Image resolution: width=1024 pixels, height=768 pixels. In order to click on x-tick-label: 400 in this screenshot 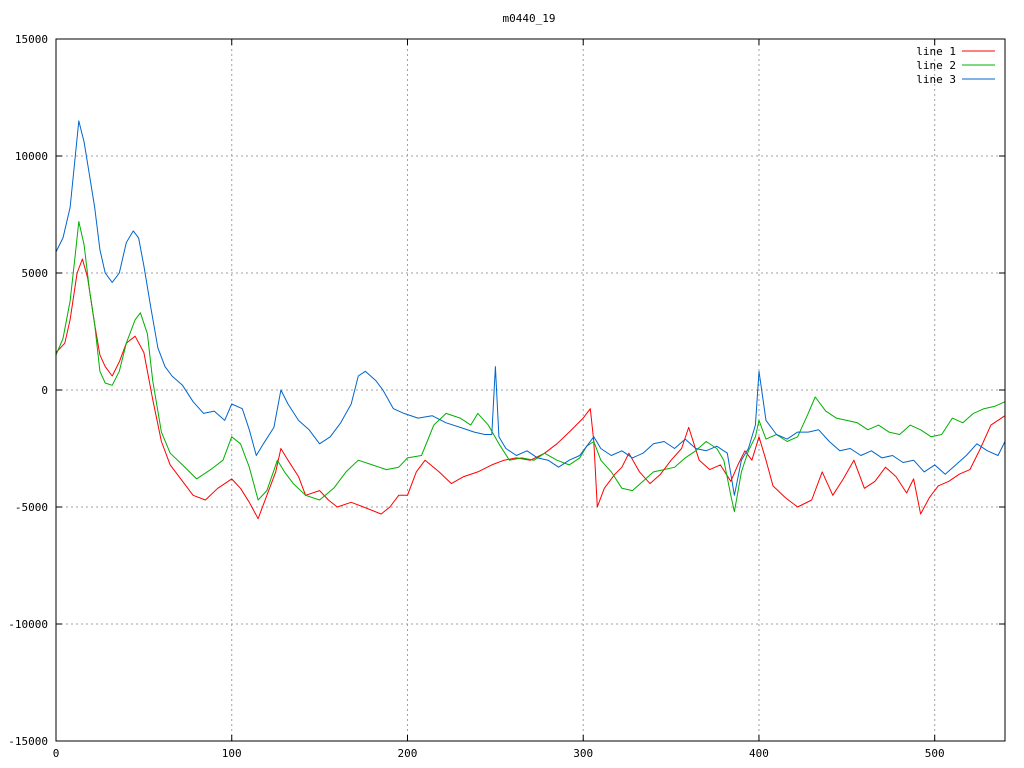, I will do `click(759, 753)`.